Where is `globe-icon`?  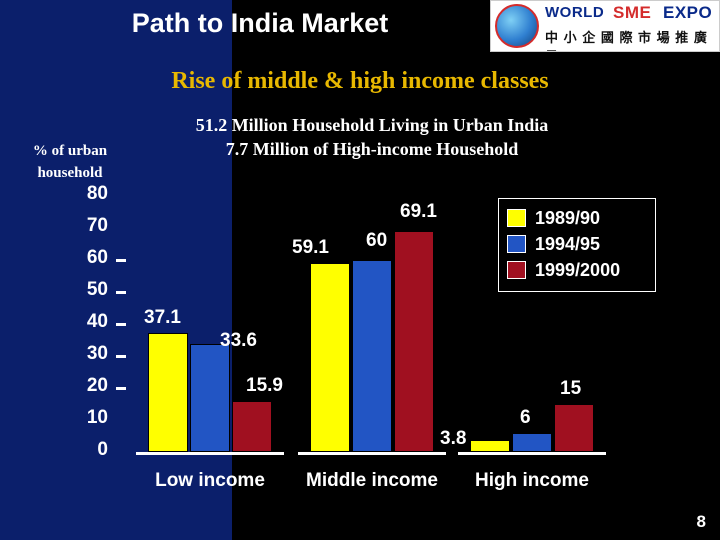
globe-icon is located at coordinates (517, 26).